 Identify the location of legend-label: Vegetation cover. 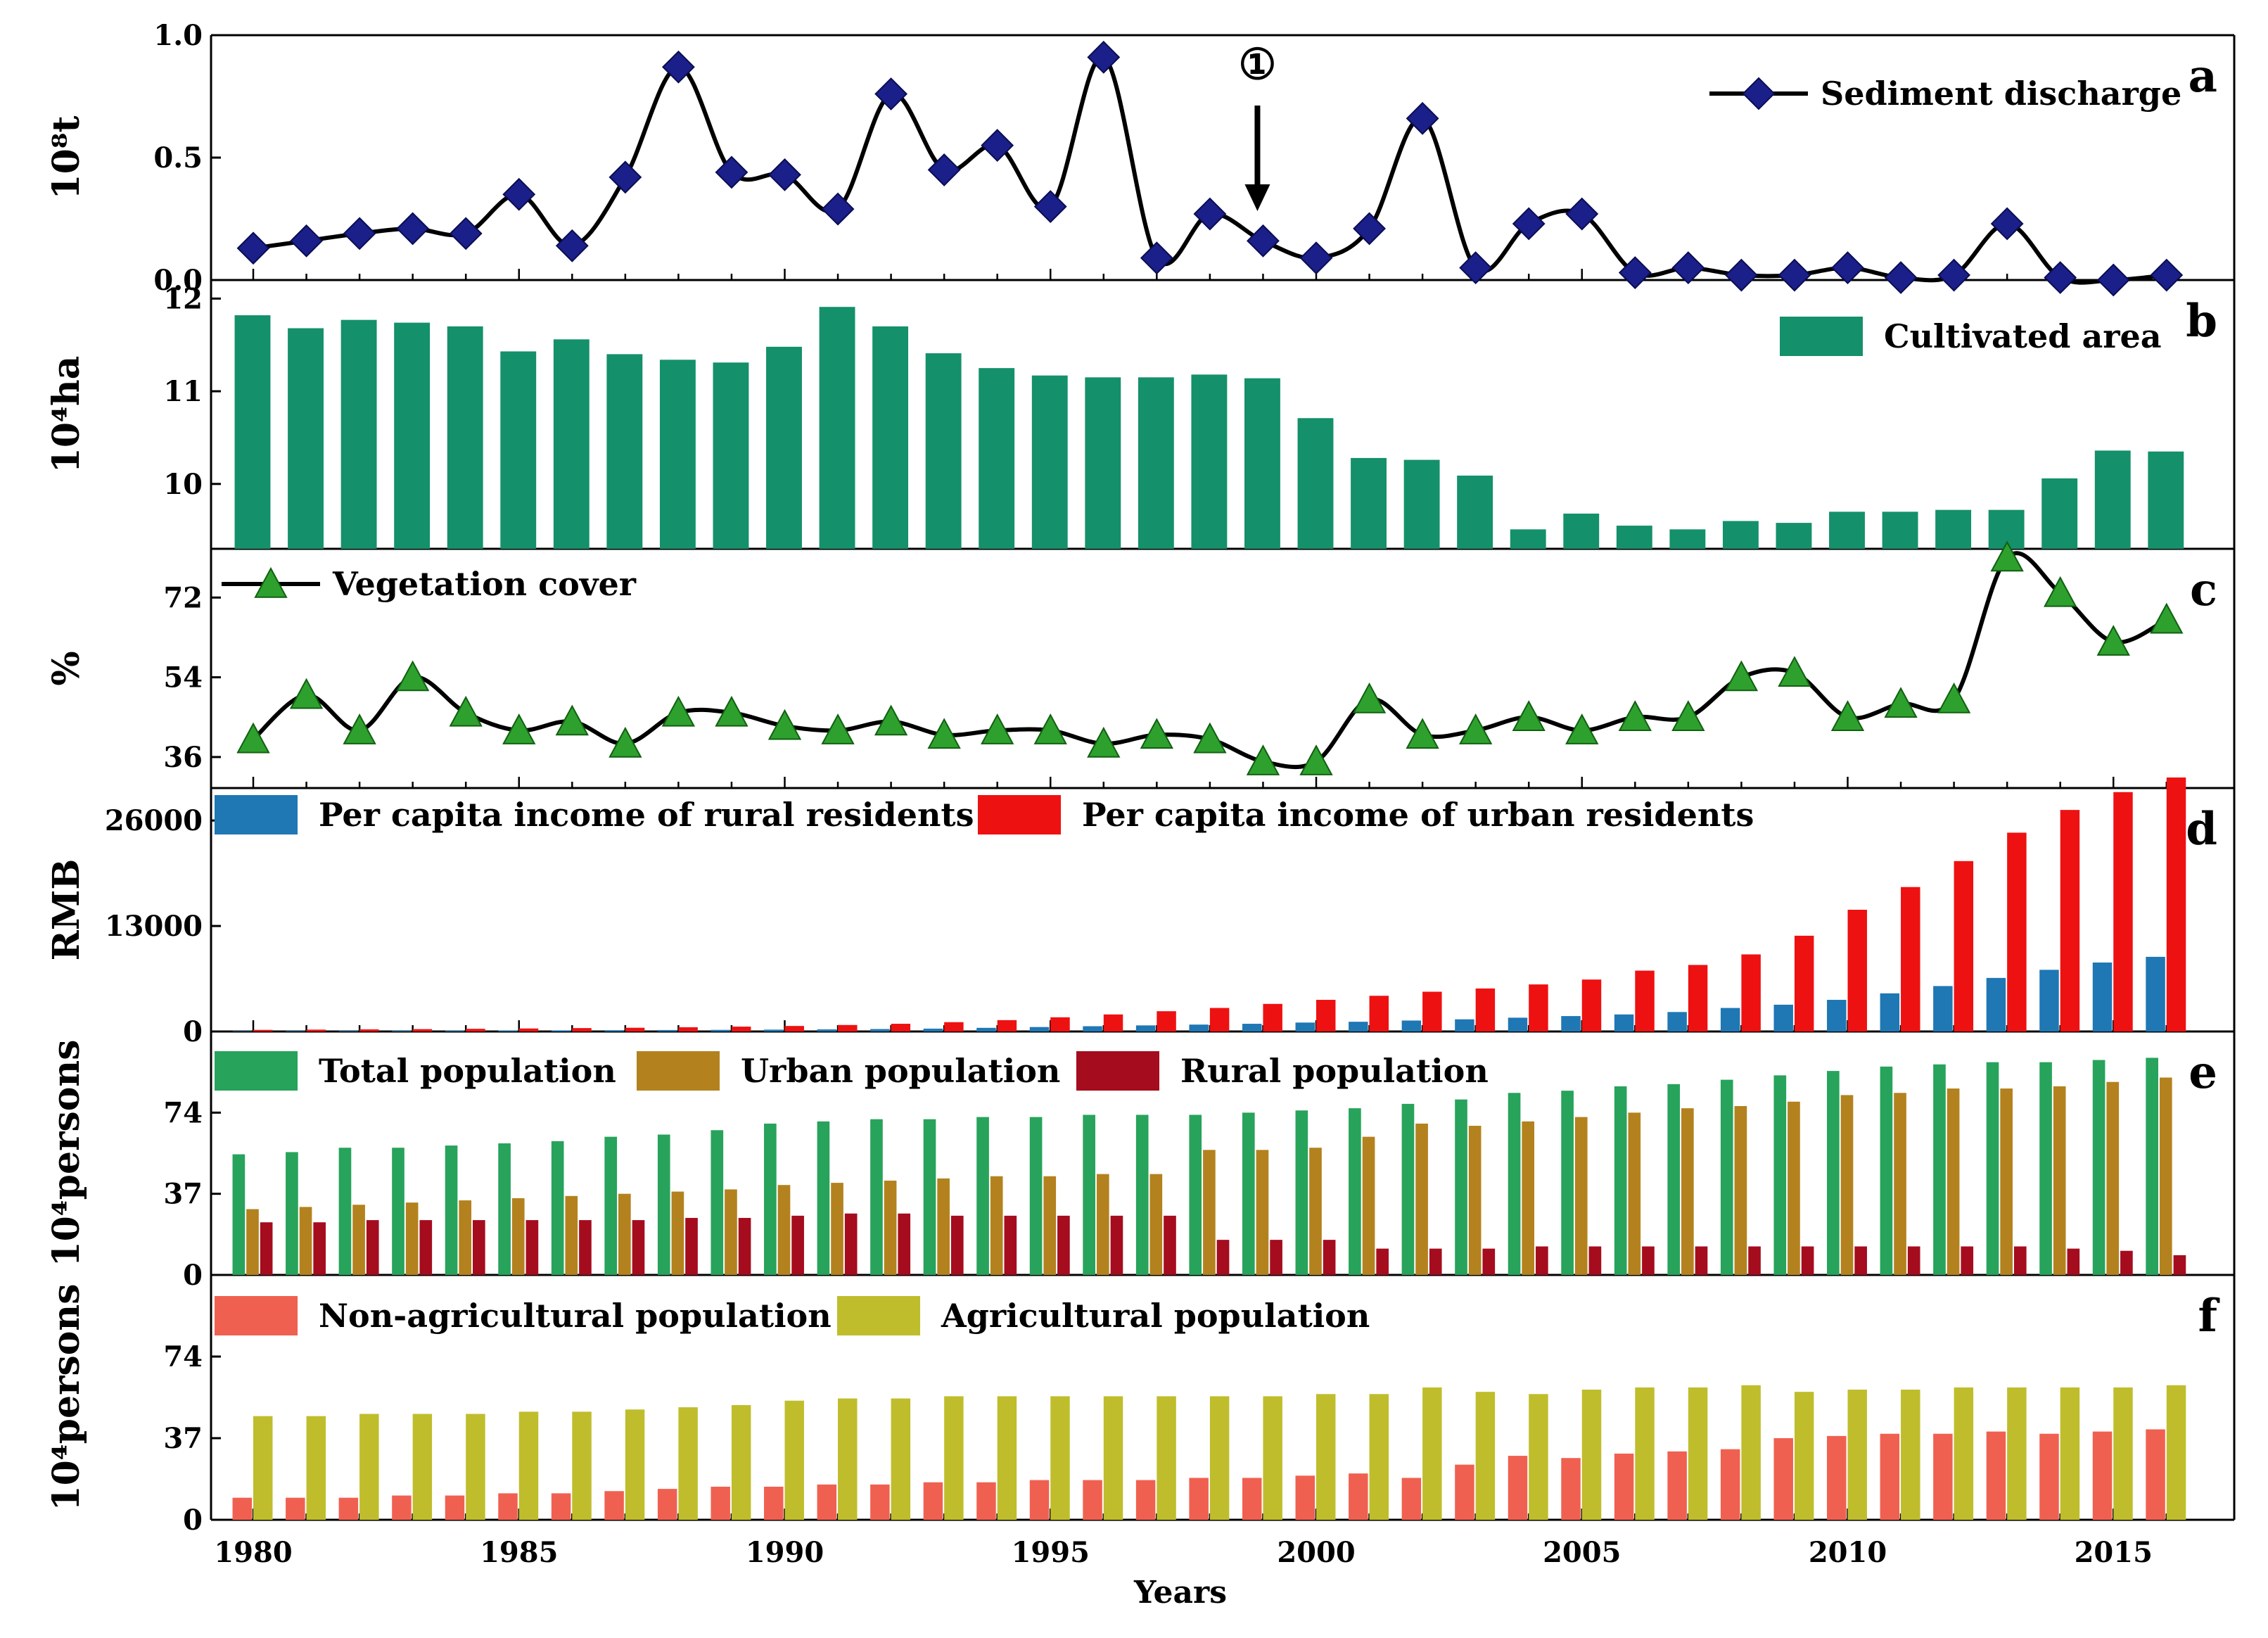
(485, 584).